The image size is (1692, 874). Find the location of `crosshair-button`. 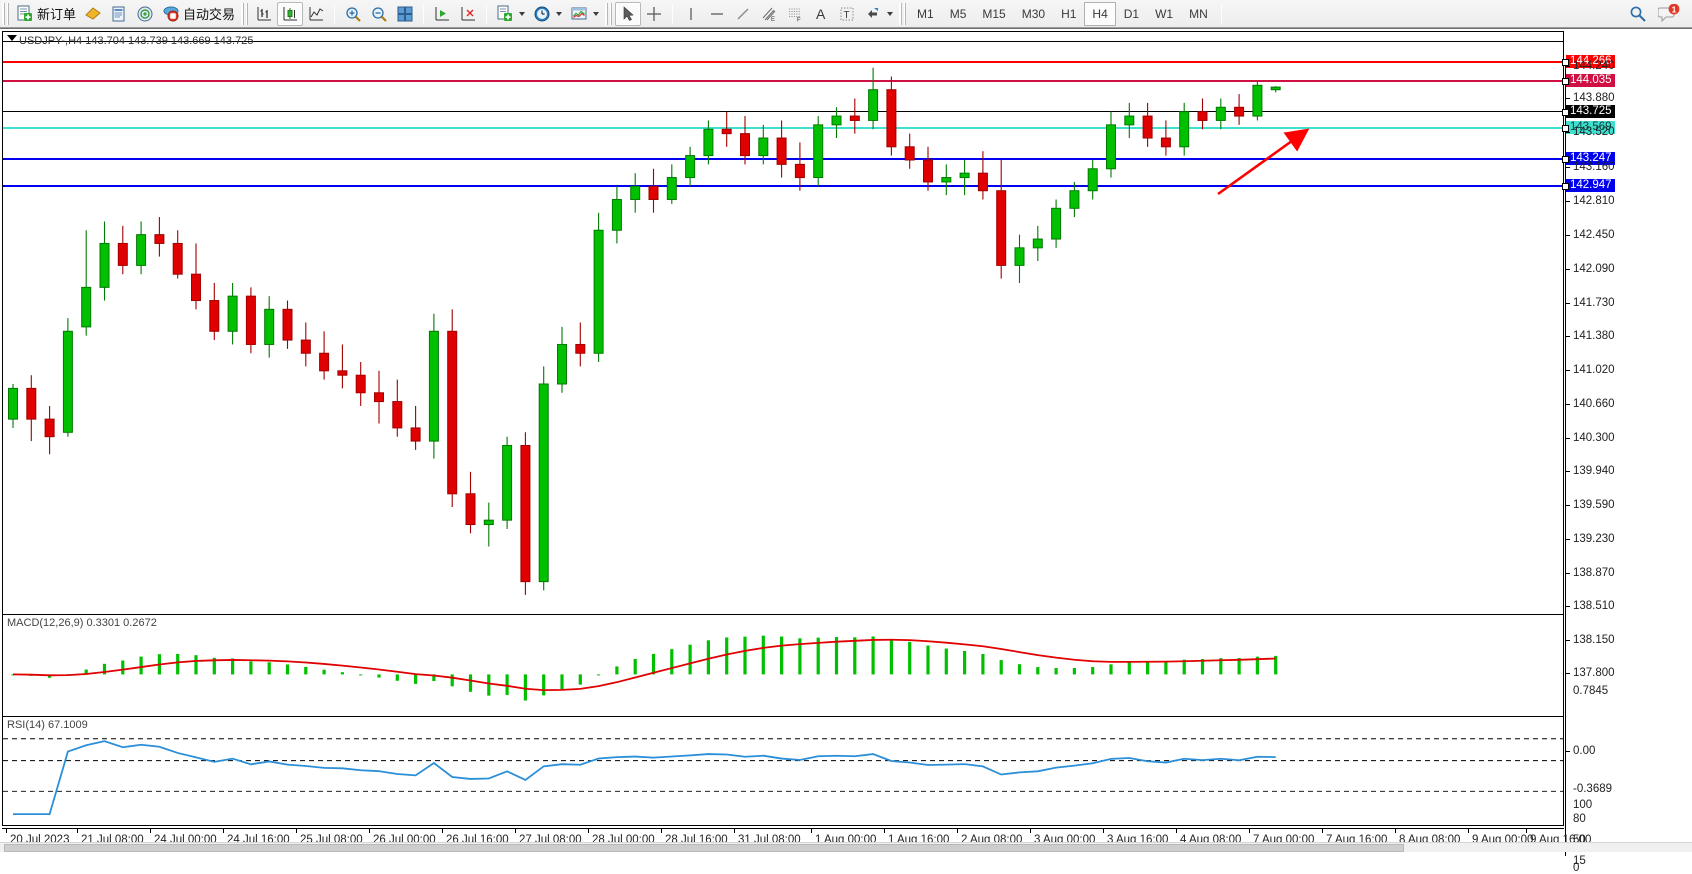

crosshair-button is located at coordinates (654, 14).